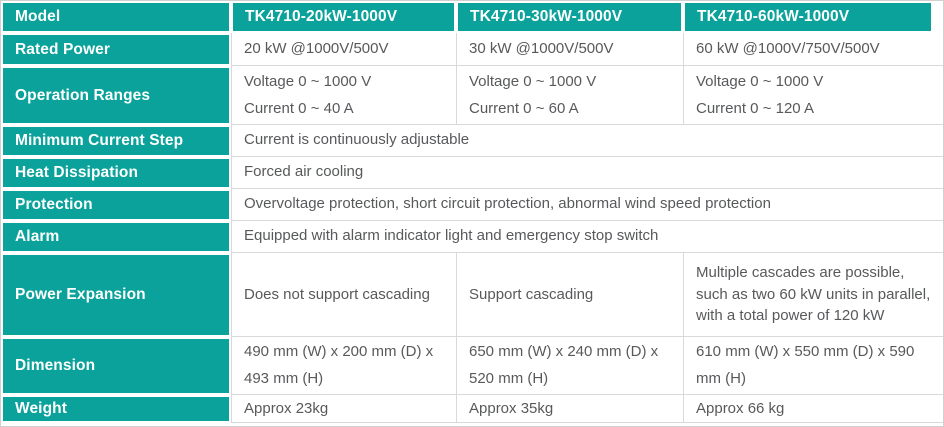 This screenshot has height=427, width=944. I want to click on cell-dimension-2: 650 mm (W) x 240 mm (D) x 520 mm (H), so click(569, 366).